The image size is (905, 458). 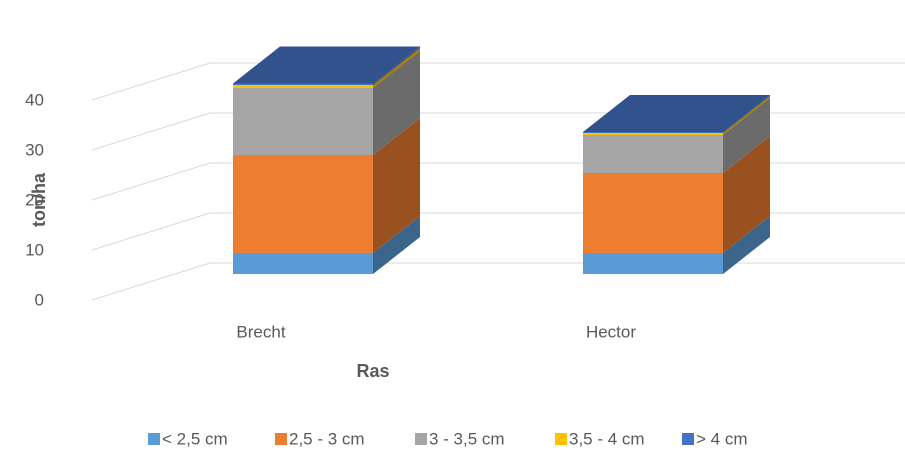 I want to click on y-tick-label: 30, so click(x=34, y=149).